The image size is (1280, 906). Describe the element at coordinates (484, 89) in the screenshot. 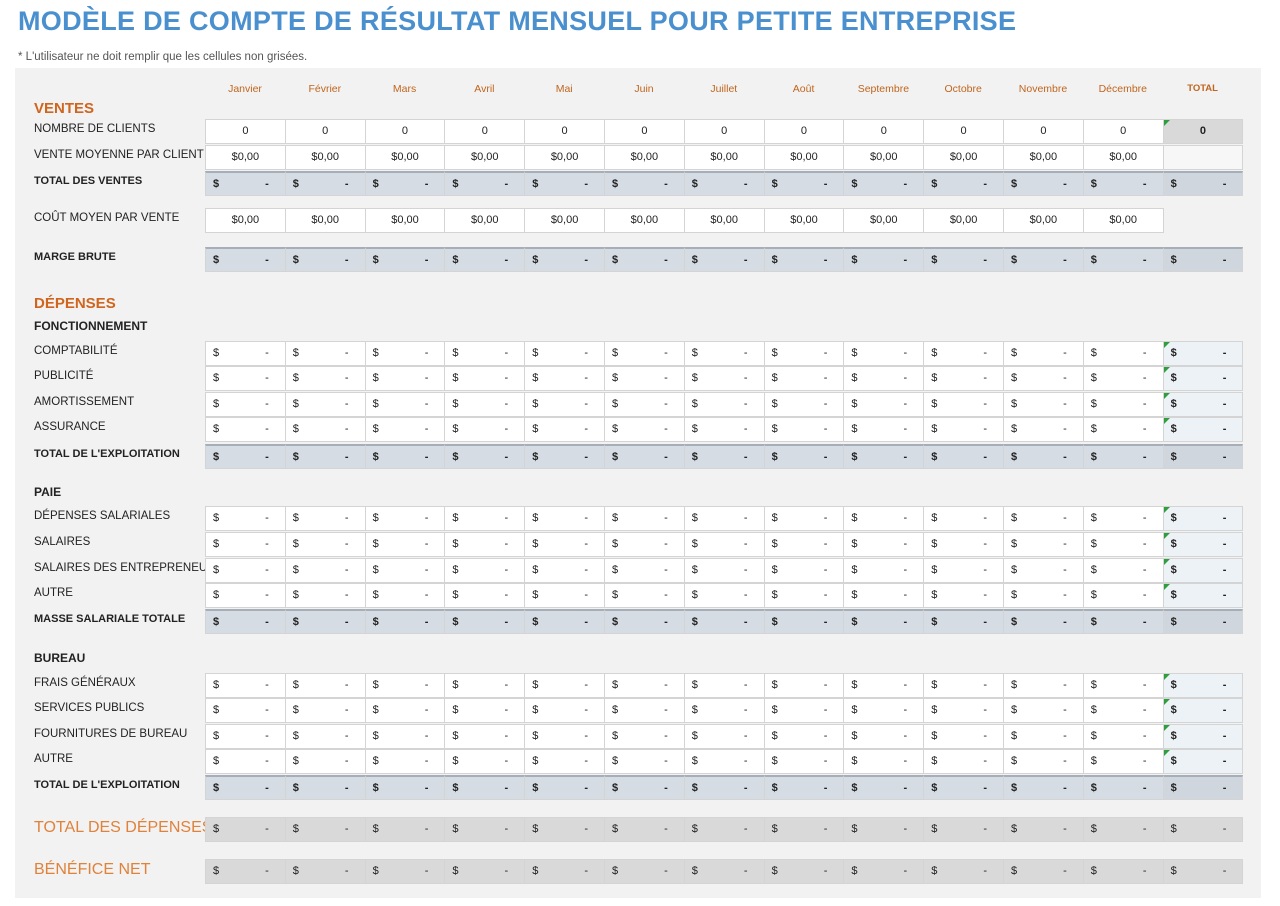

I see `column-header: Avril` at that location.